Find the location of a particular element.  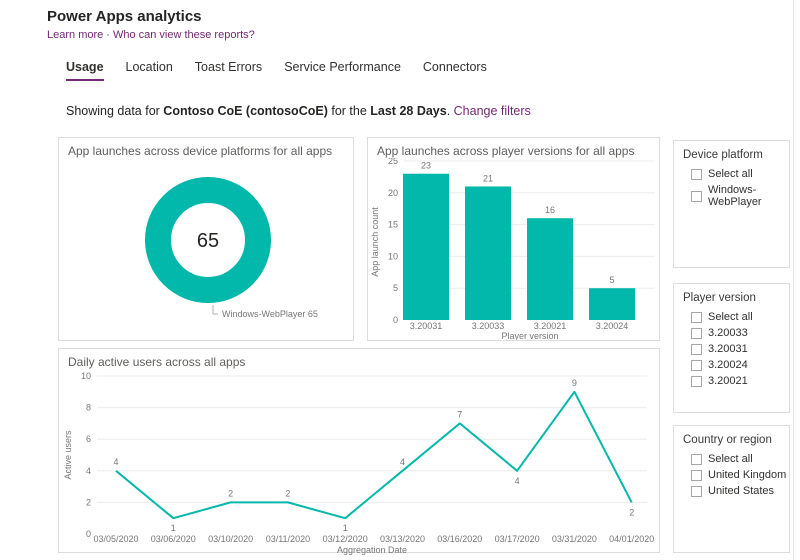

y-axis-tick: 15 is located at coordinates (393, 225).